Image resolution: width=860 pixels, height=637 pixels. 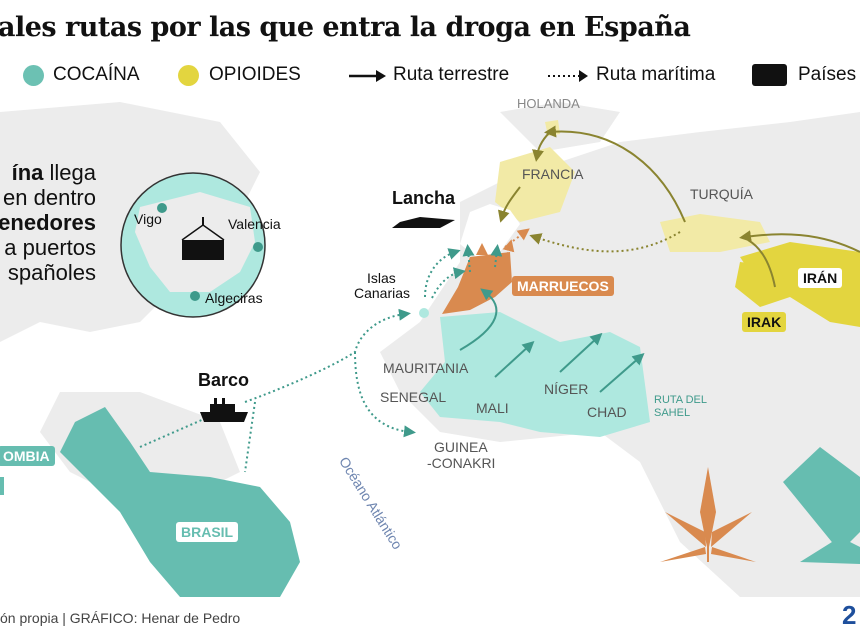 What do you see at coordinates (27, 456) in the screenshot?
I see `label-colombia: OMBIA` at bounding box center [27, 456].